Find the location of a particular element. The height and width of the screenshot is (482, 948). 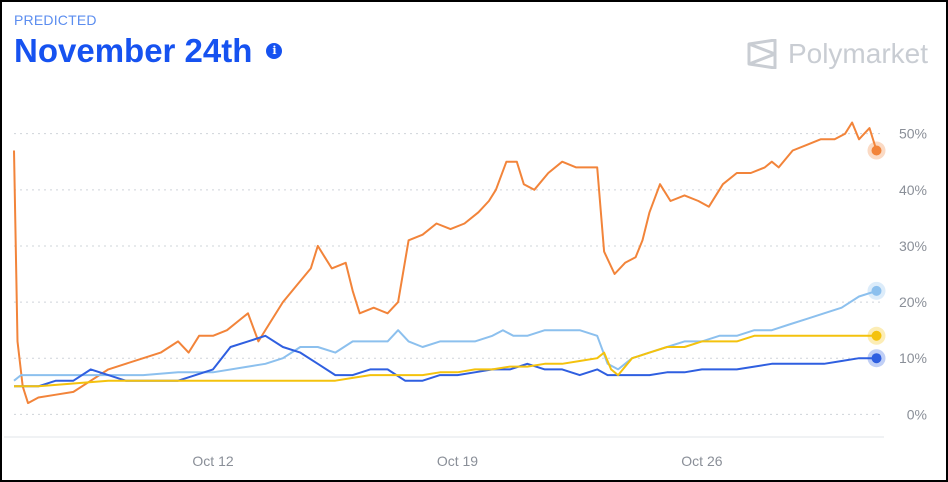

headline: November 24th i is located at coordinates (148, 51).